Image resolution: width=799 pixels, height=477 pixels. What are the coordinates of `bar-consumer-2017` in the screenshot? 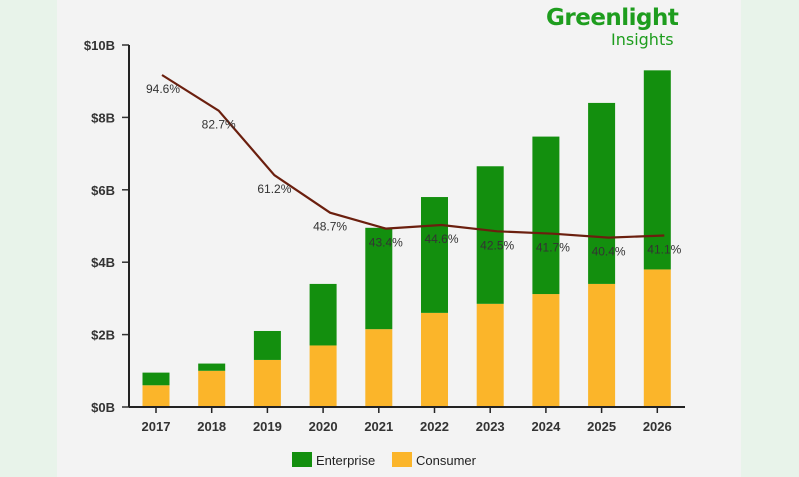 It's located at (156, 396).